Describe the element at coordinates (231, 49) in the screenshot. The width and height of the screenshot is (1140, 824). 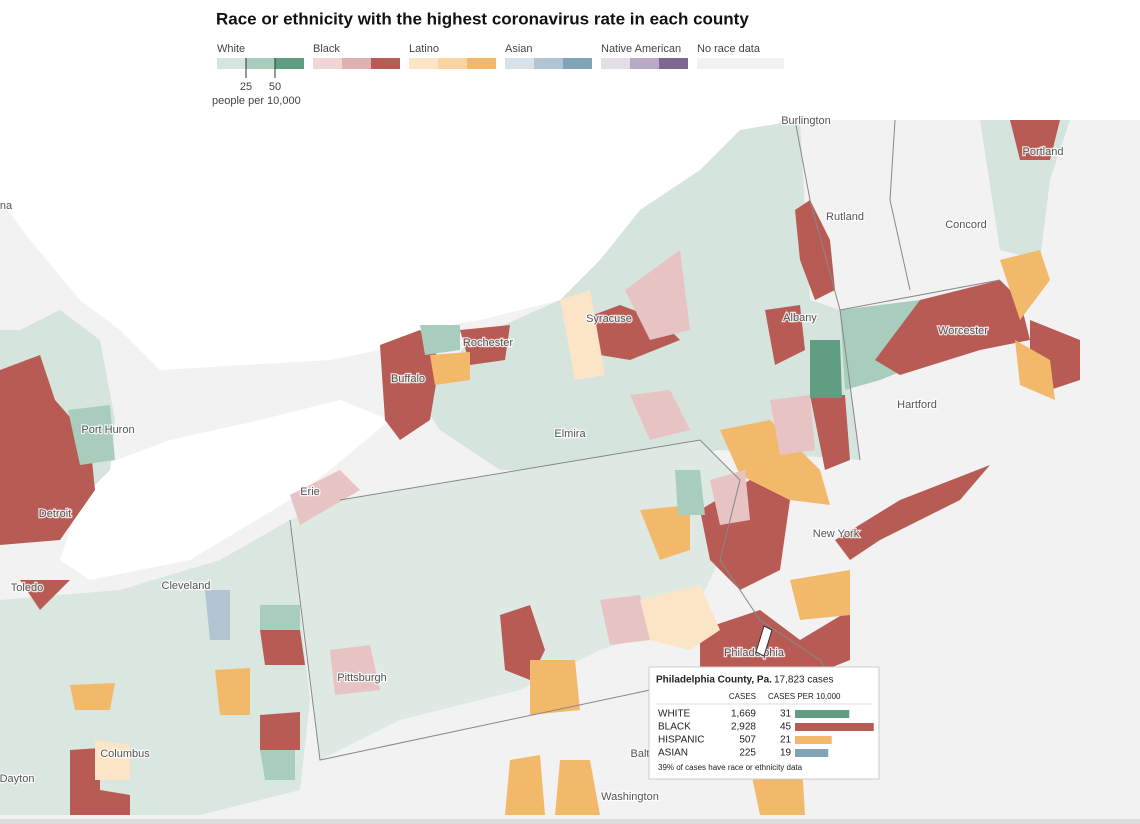
I see `legend-label: White` at that location.